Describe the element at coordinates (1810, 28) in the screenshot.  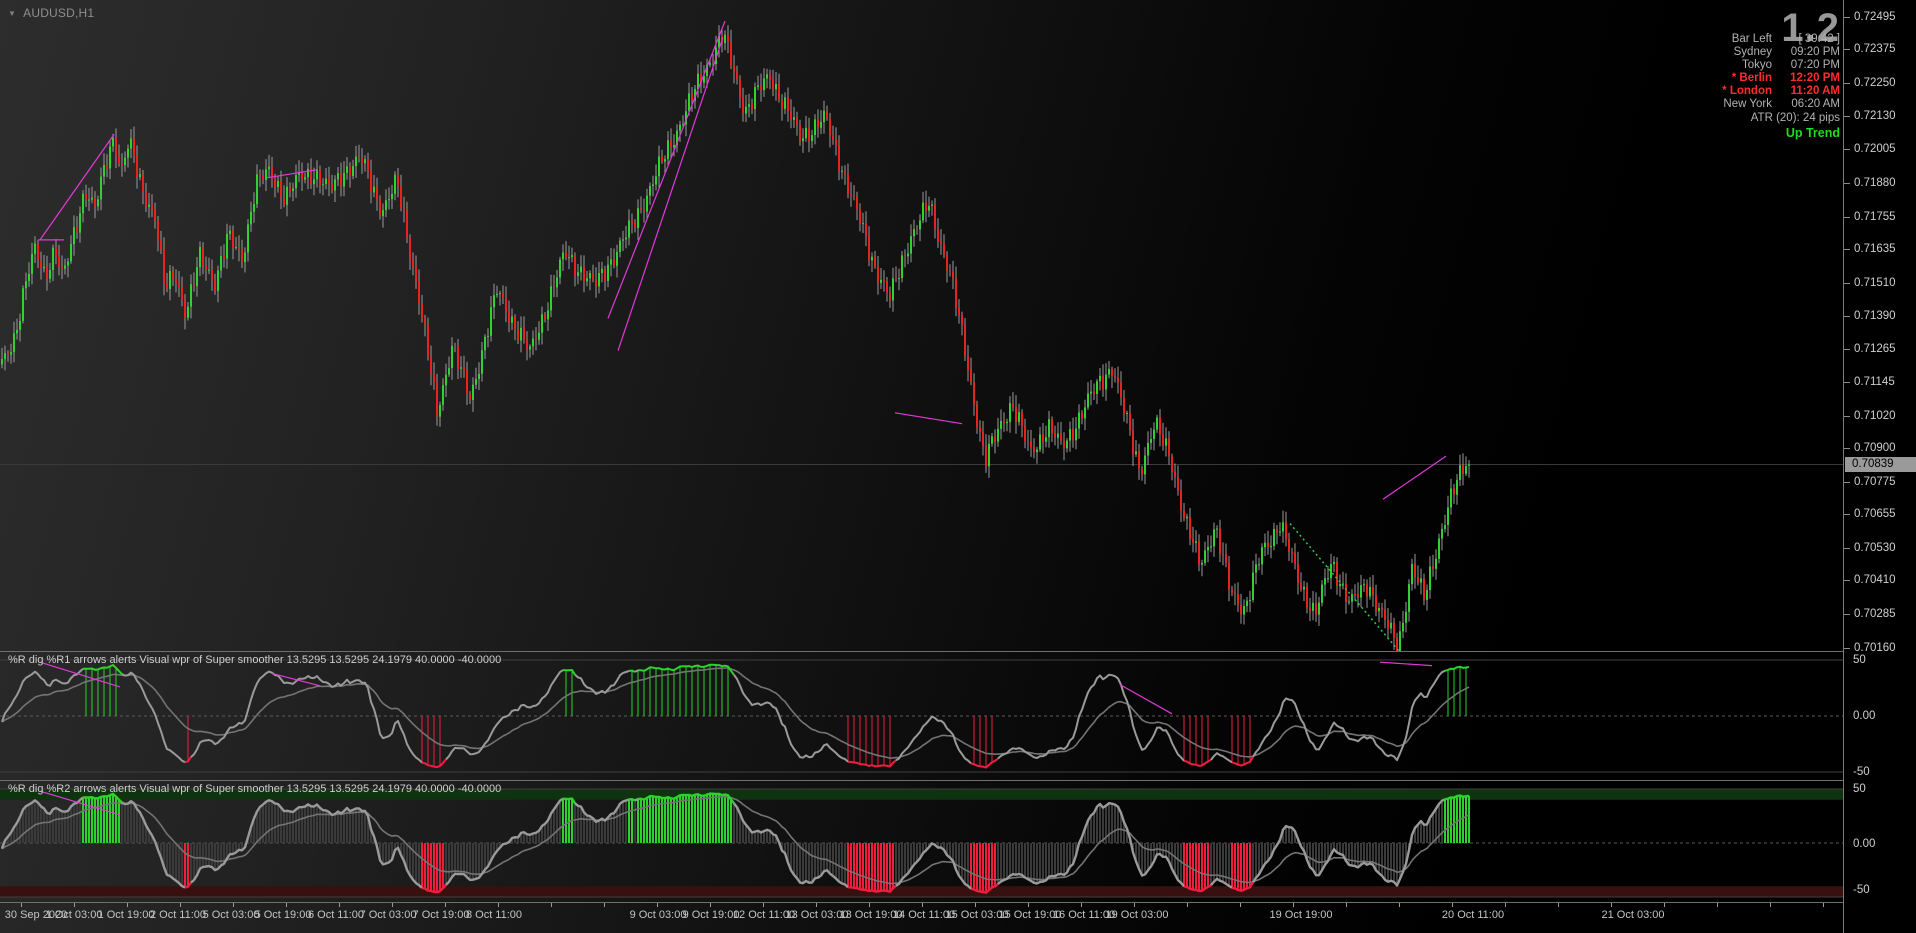
I see `spread-big-value: 1.2` at that location.